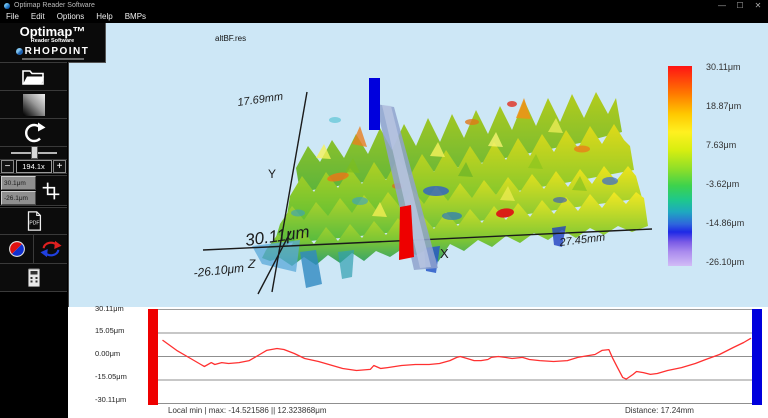 The width and height of the screenshot is (768, 418). I want to click on profile-tick: 30.11μm, so click(109, 308).